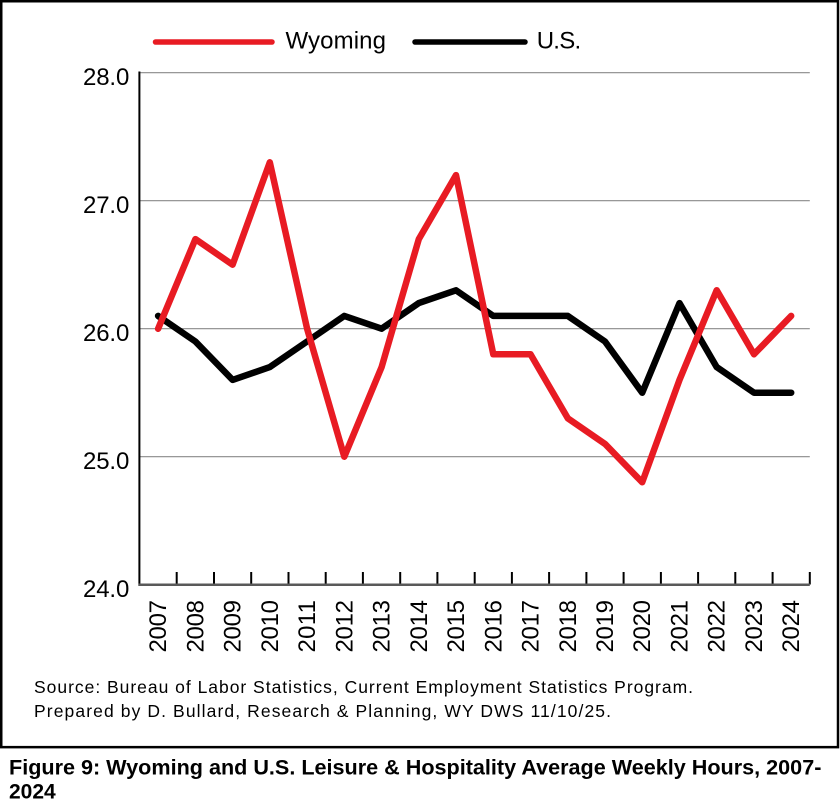 The height and width of the screenshot is (811, 840). What do you see at coordinates (642, 626) in the screenshot?
I see `svg-text: 2020` at bounding box center [642, 626].